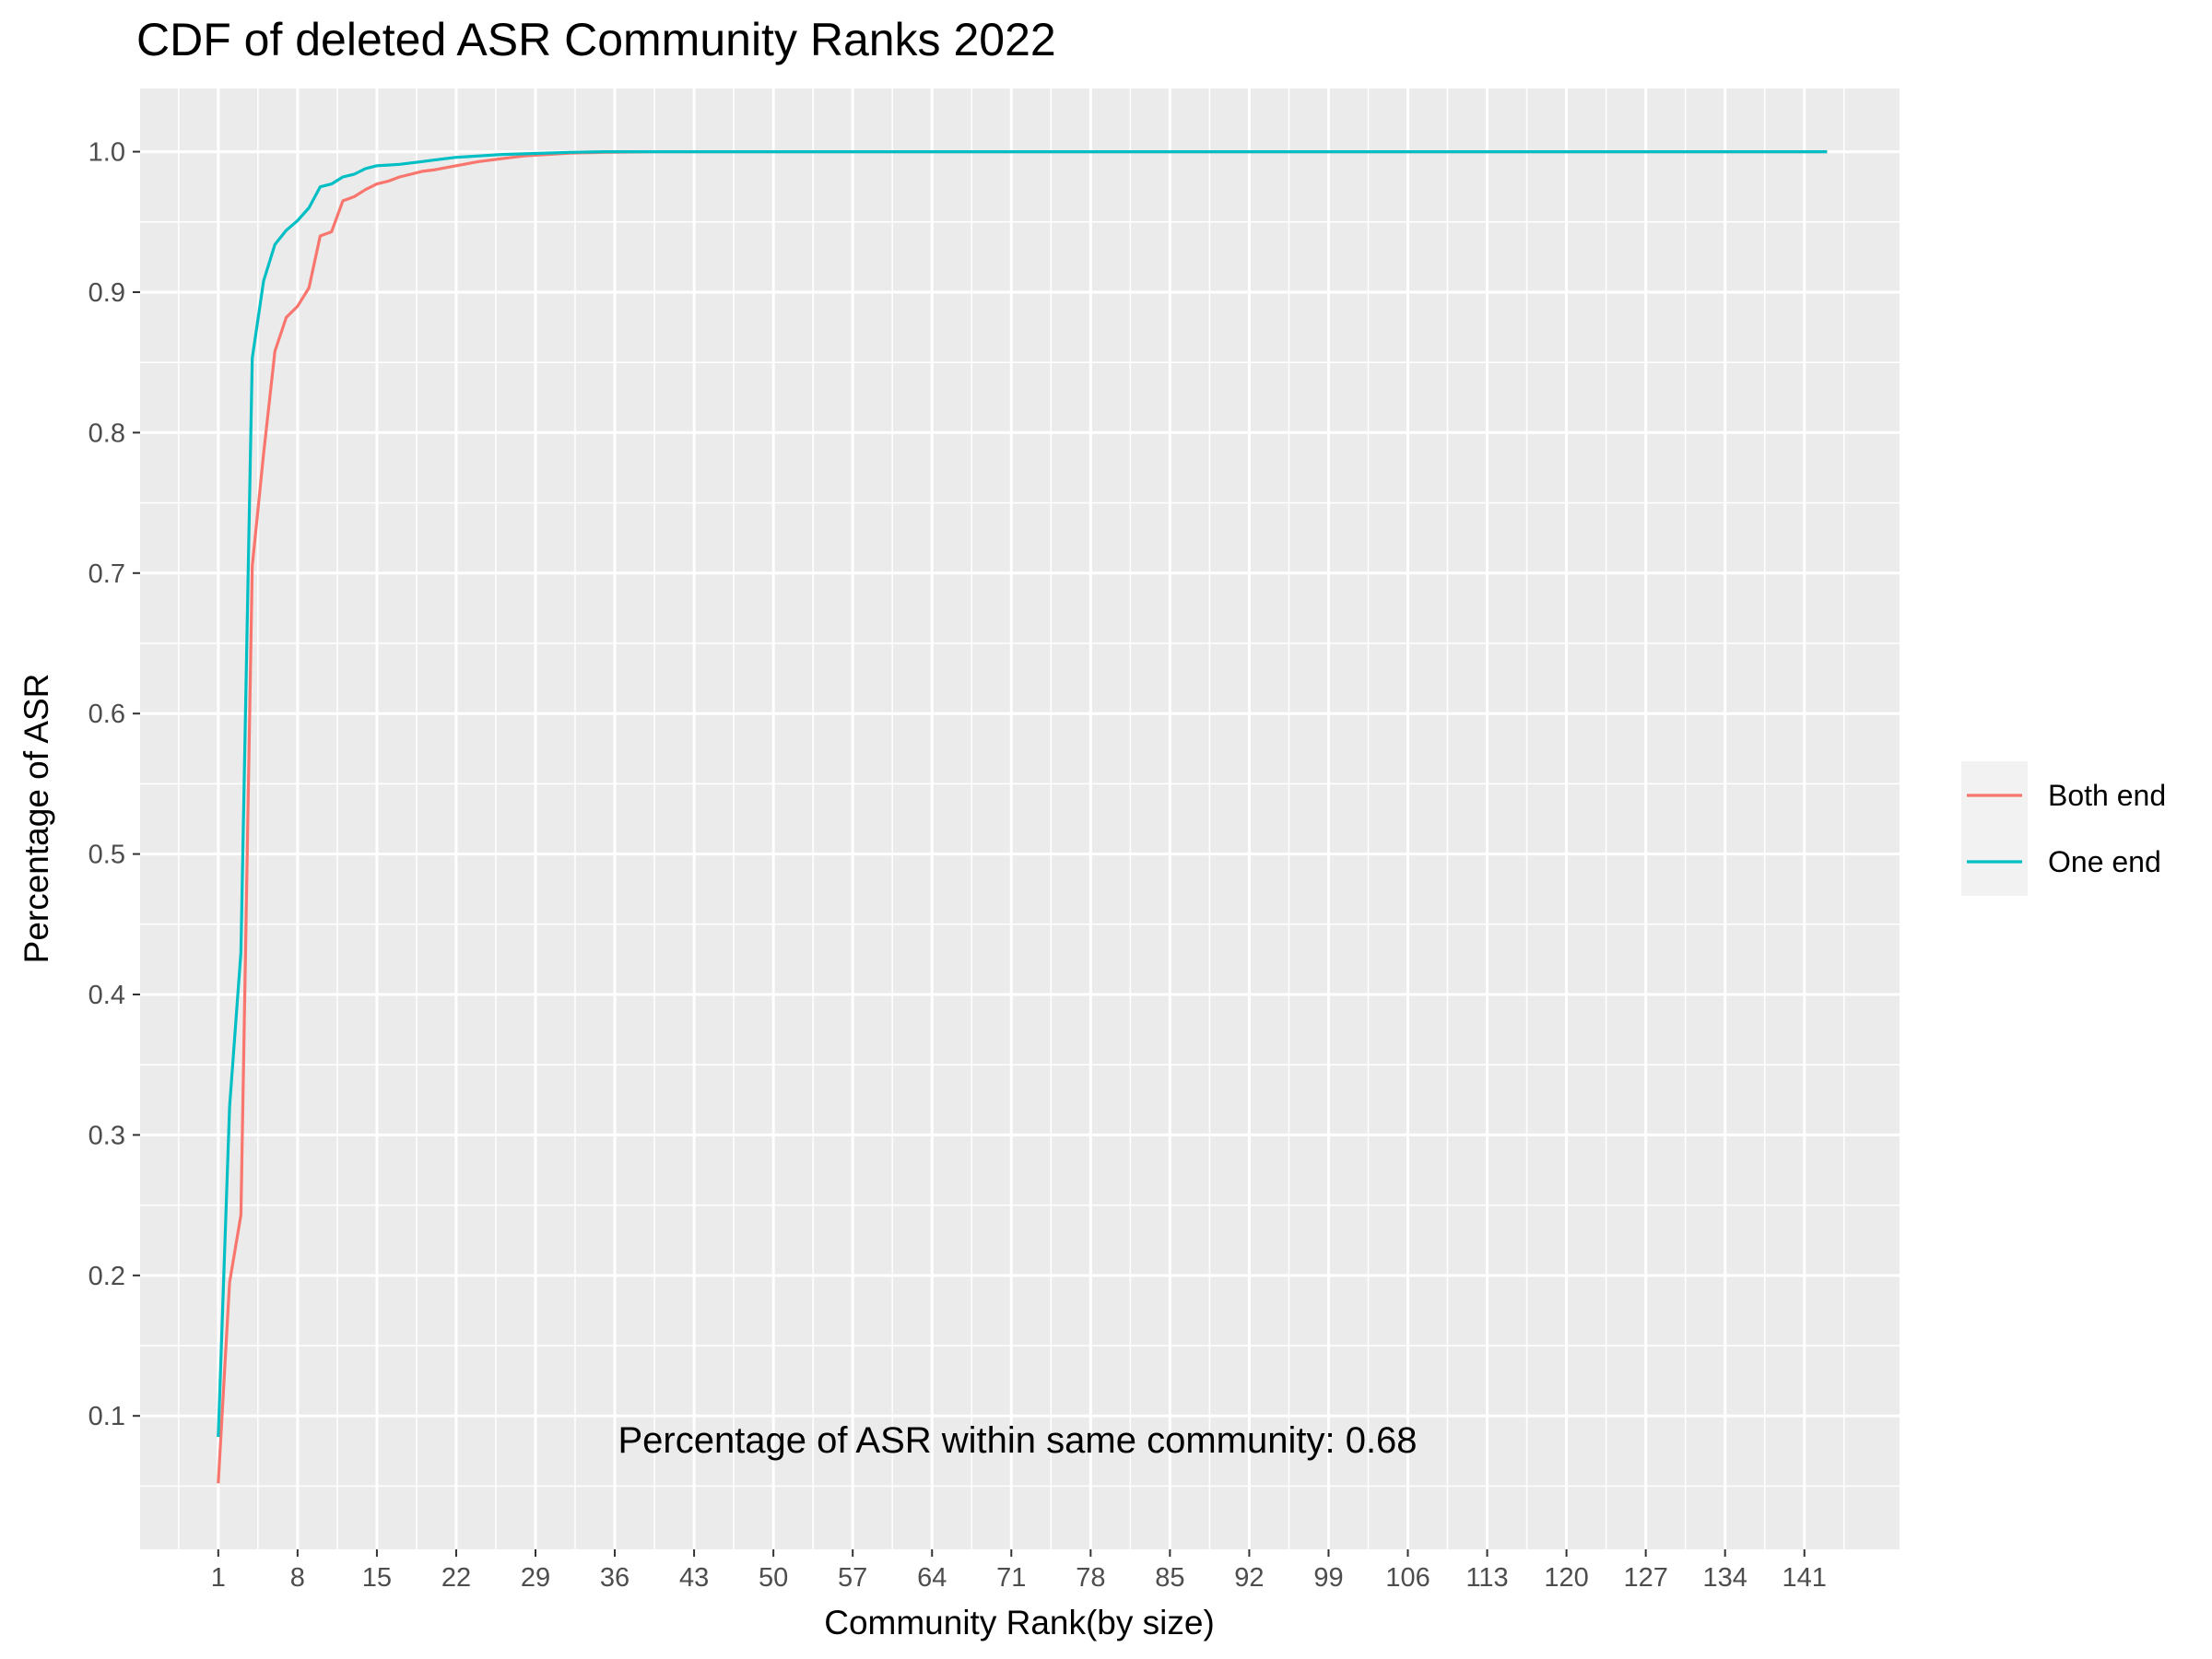  Describe the element at coordinates (1486, 1578) in the screenshot. I see `x-tick-label: 113` at that location.